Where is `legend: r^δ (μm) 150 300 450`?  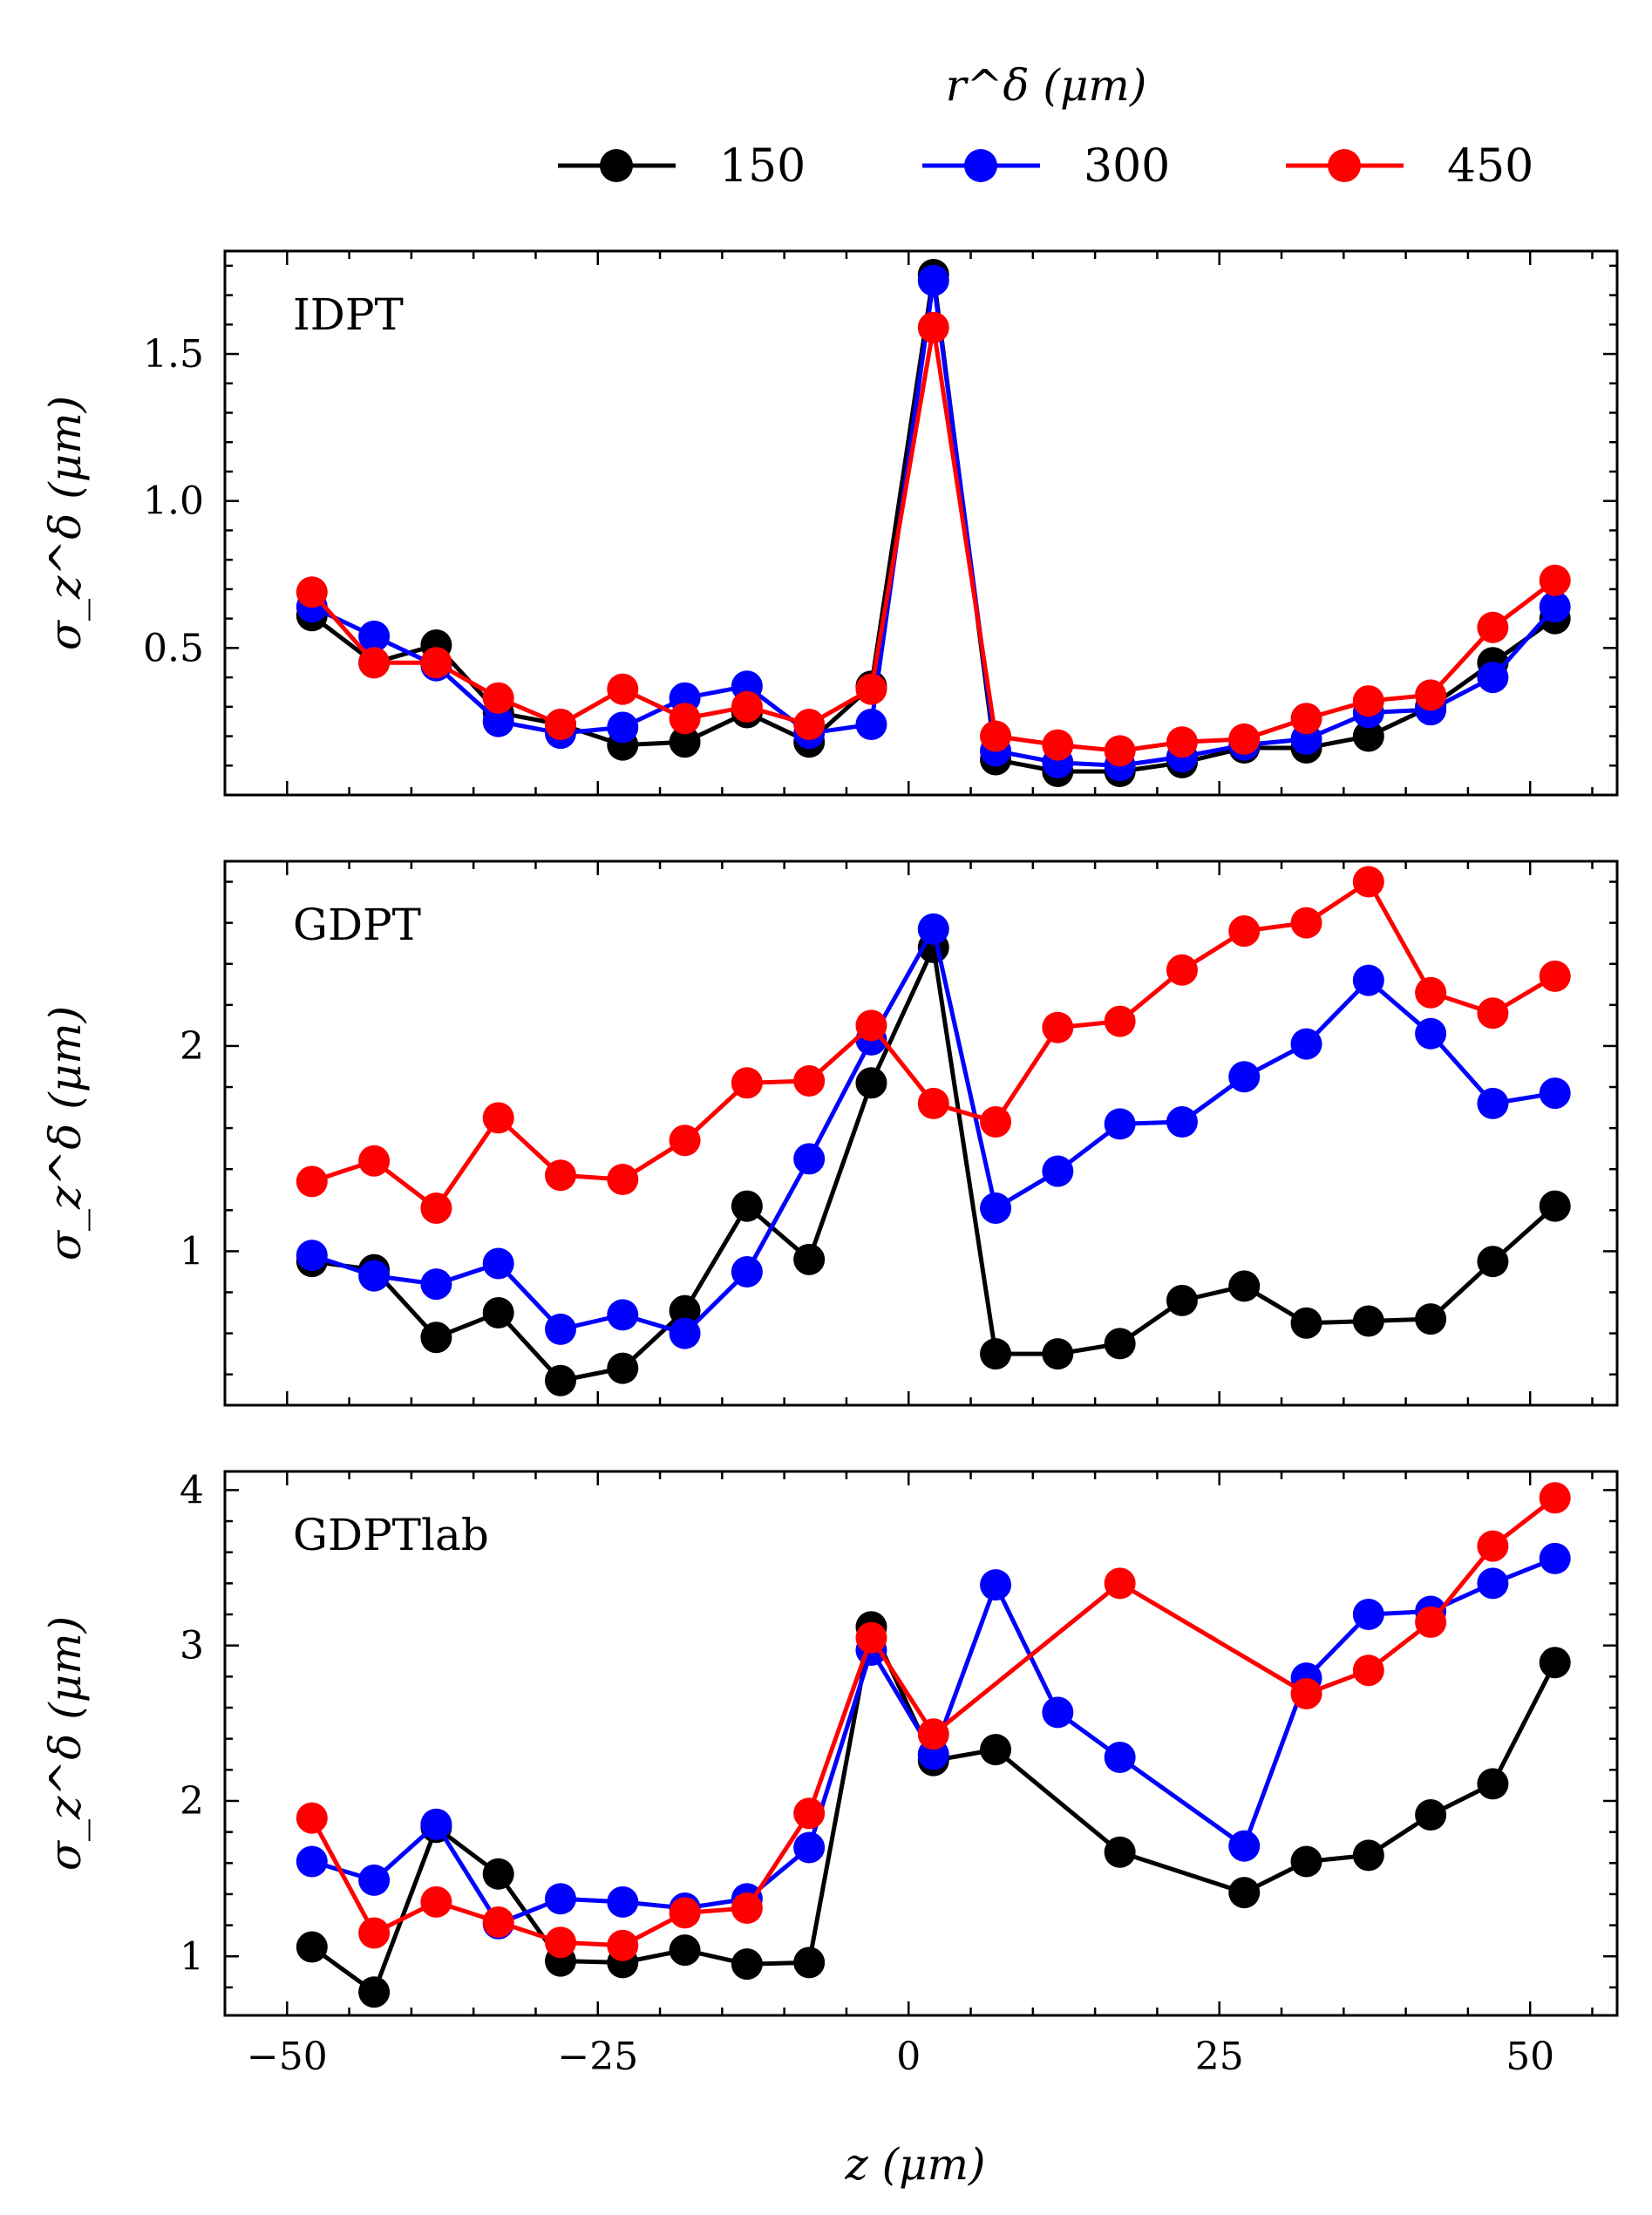
legend: r^δ (μm) 150 300 450 is located at coordinates (1045, 126).